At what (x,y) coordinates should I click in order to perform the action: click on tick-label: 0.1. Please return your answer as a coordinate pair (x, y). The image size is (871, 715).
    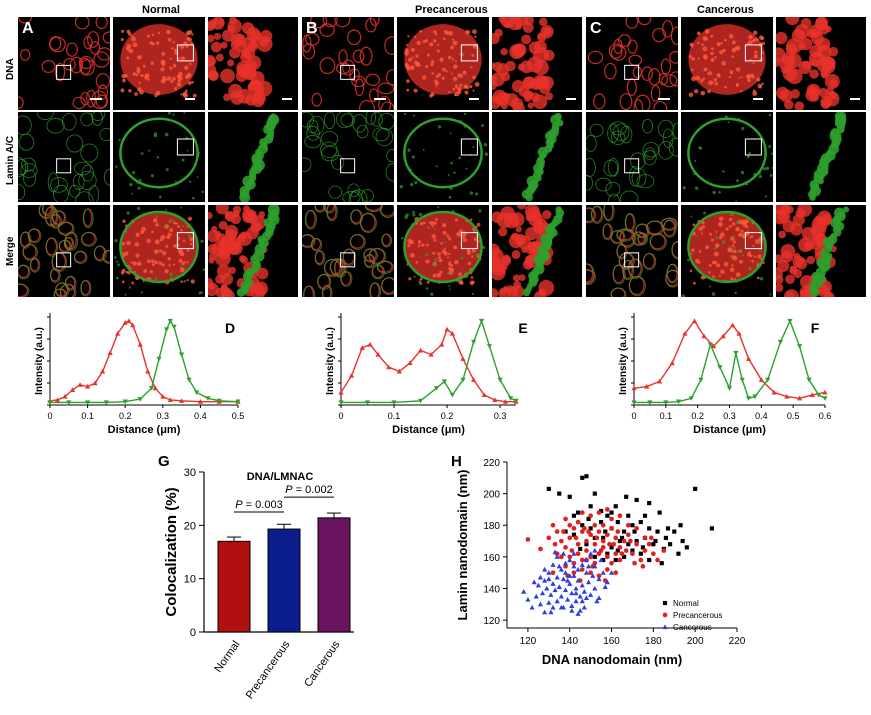
    Looking at the image, I should click on (666, 416).